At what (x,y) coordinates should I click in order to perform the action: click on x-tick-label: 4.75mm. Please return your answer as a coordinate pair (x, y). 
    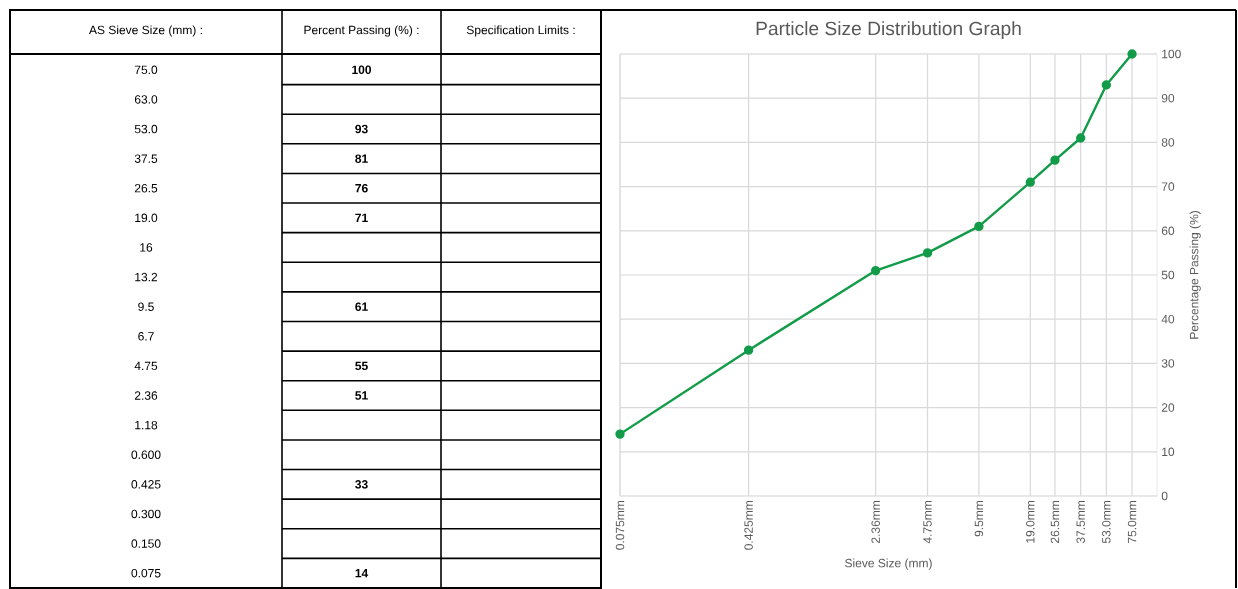
    Looking at the image, I should click on (927, 522).